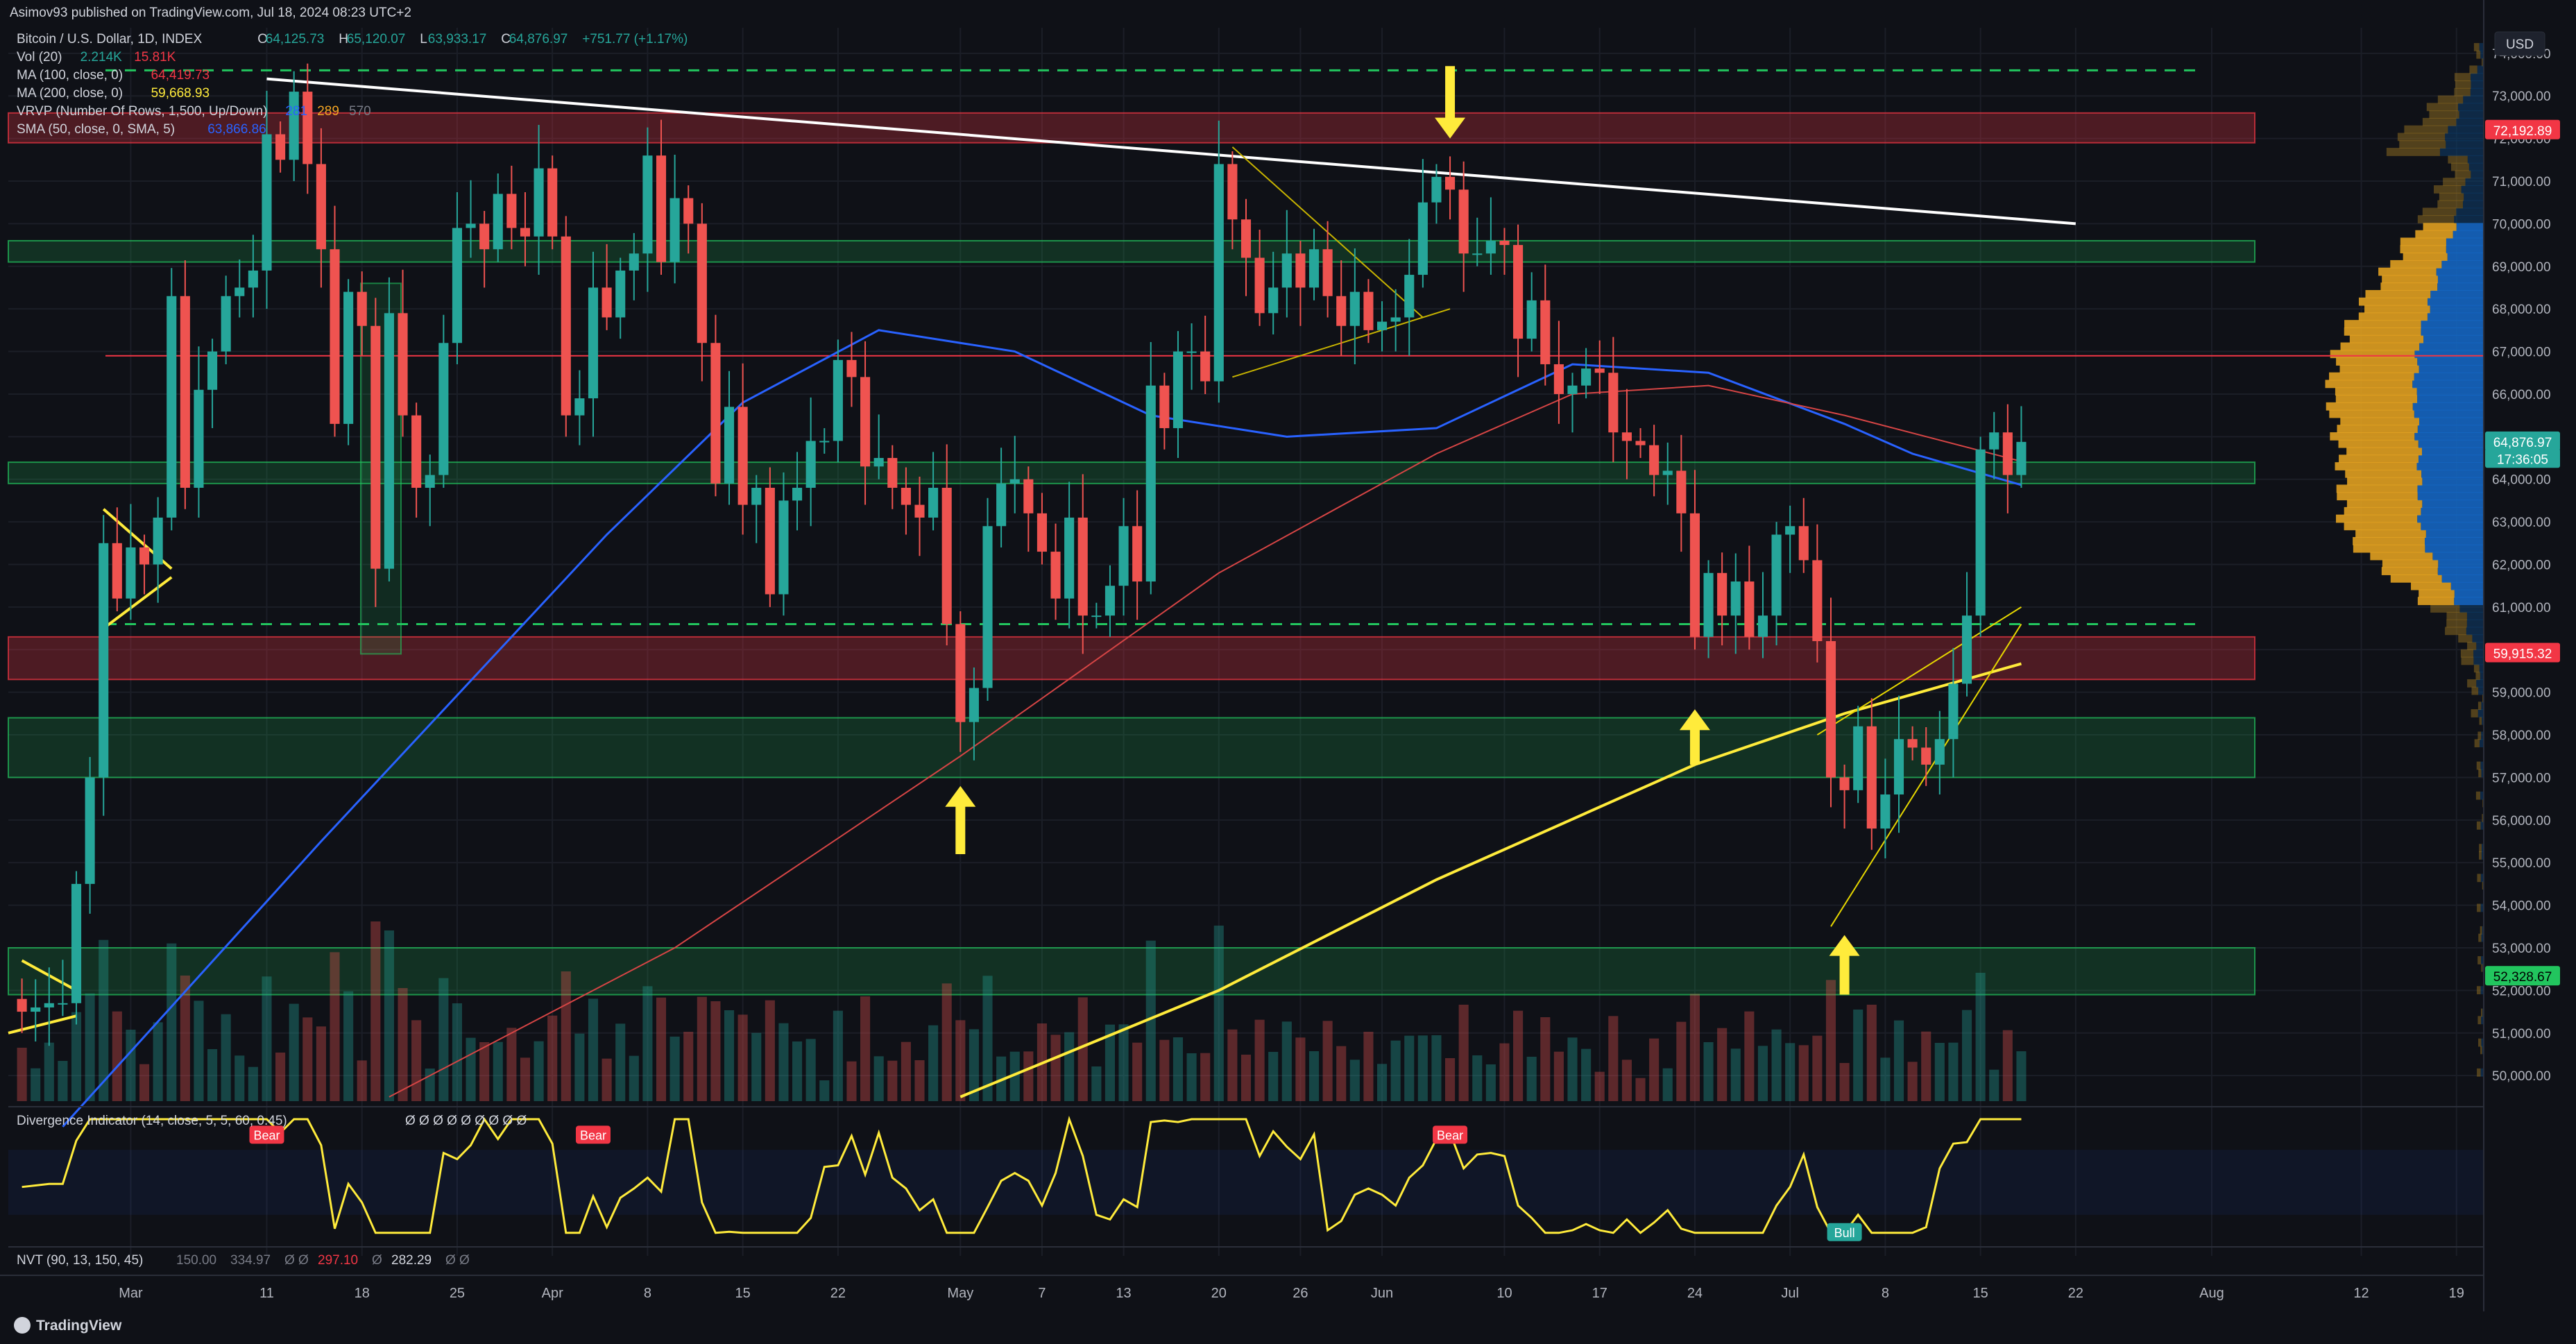 The height and width of the screenshot is (1344, 2576). Describe the element at coordinates (2522, 458) in the screenshot. I see `price-badge` at that location.